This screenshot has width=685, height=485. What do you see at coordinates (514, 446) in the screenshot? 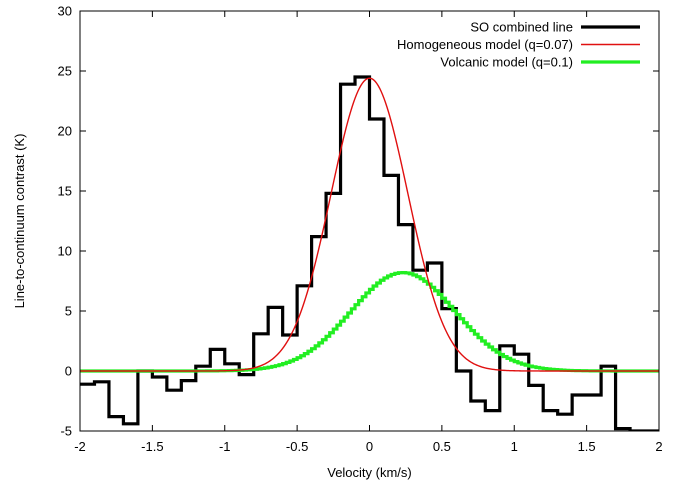
I see `x-tick-label: 1` at bounding box center [514, 446].